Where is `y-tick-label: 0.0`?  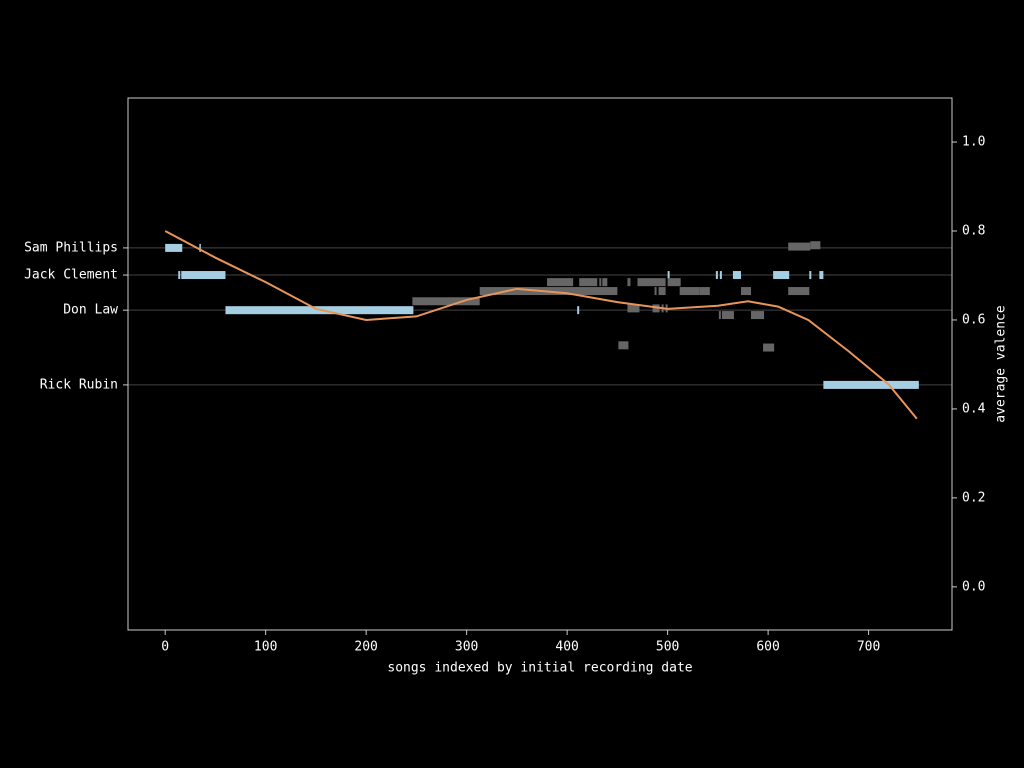 y-tick-label: 0.0 is located at coordinates (973, 586).